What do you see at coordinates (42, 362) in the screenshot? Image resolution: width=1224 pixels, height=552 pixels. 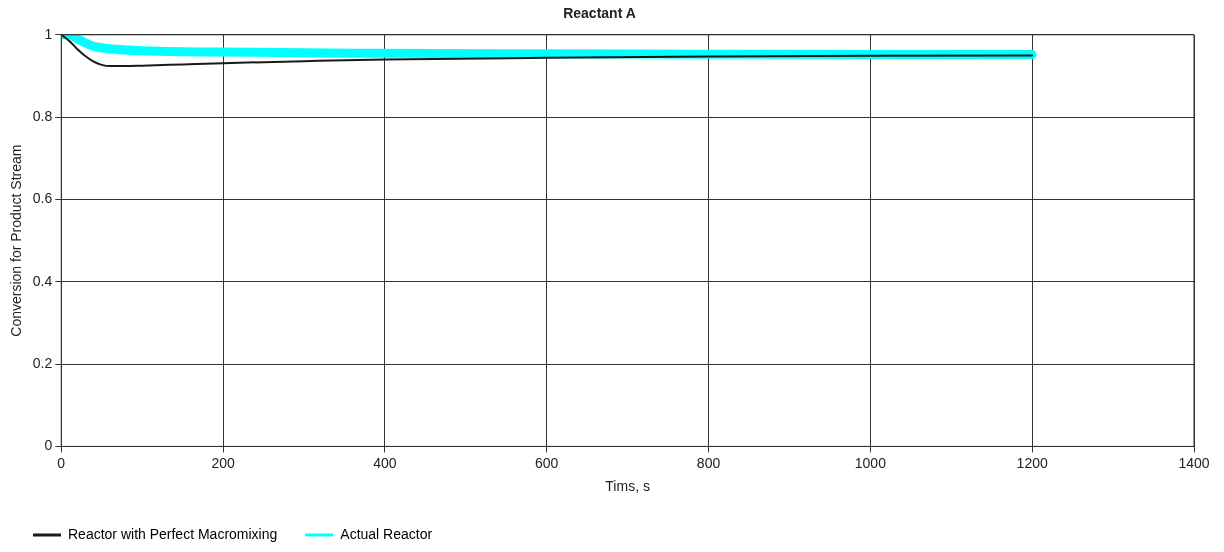 I see `y-tick-label: 0.2` at bounding box center [42, 362].